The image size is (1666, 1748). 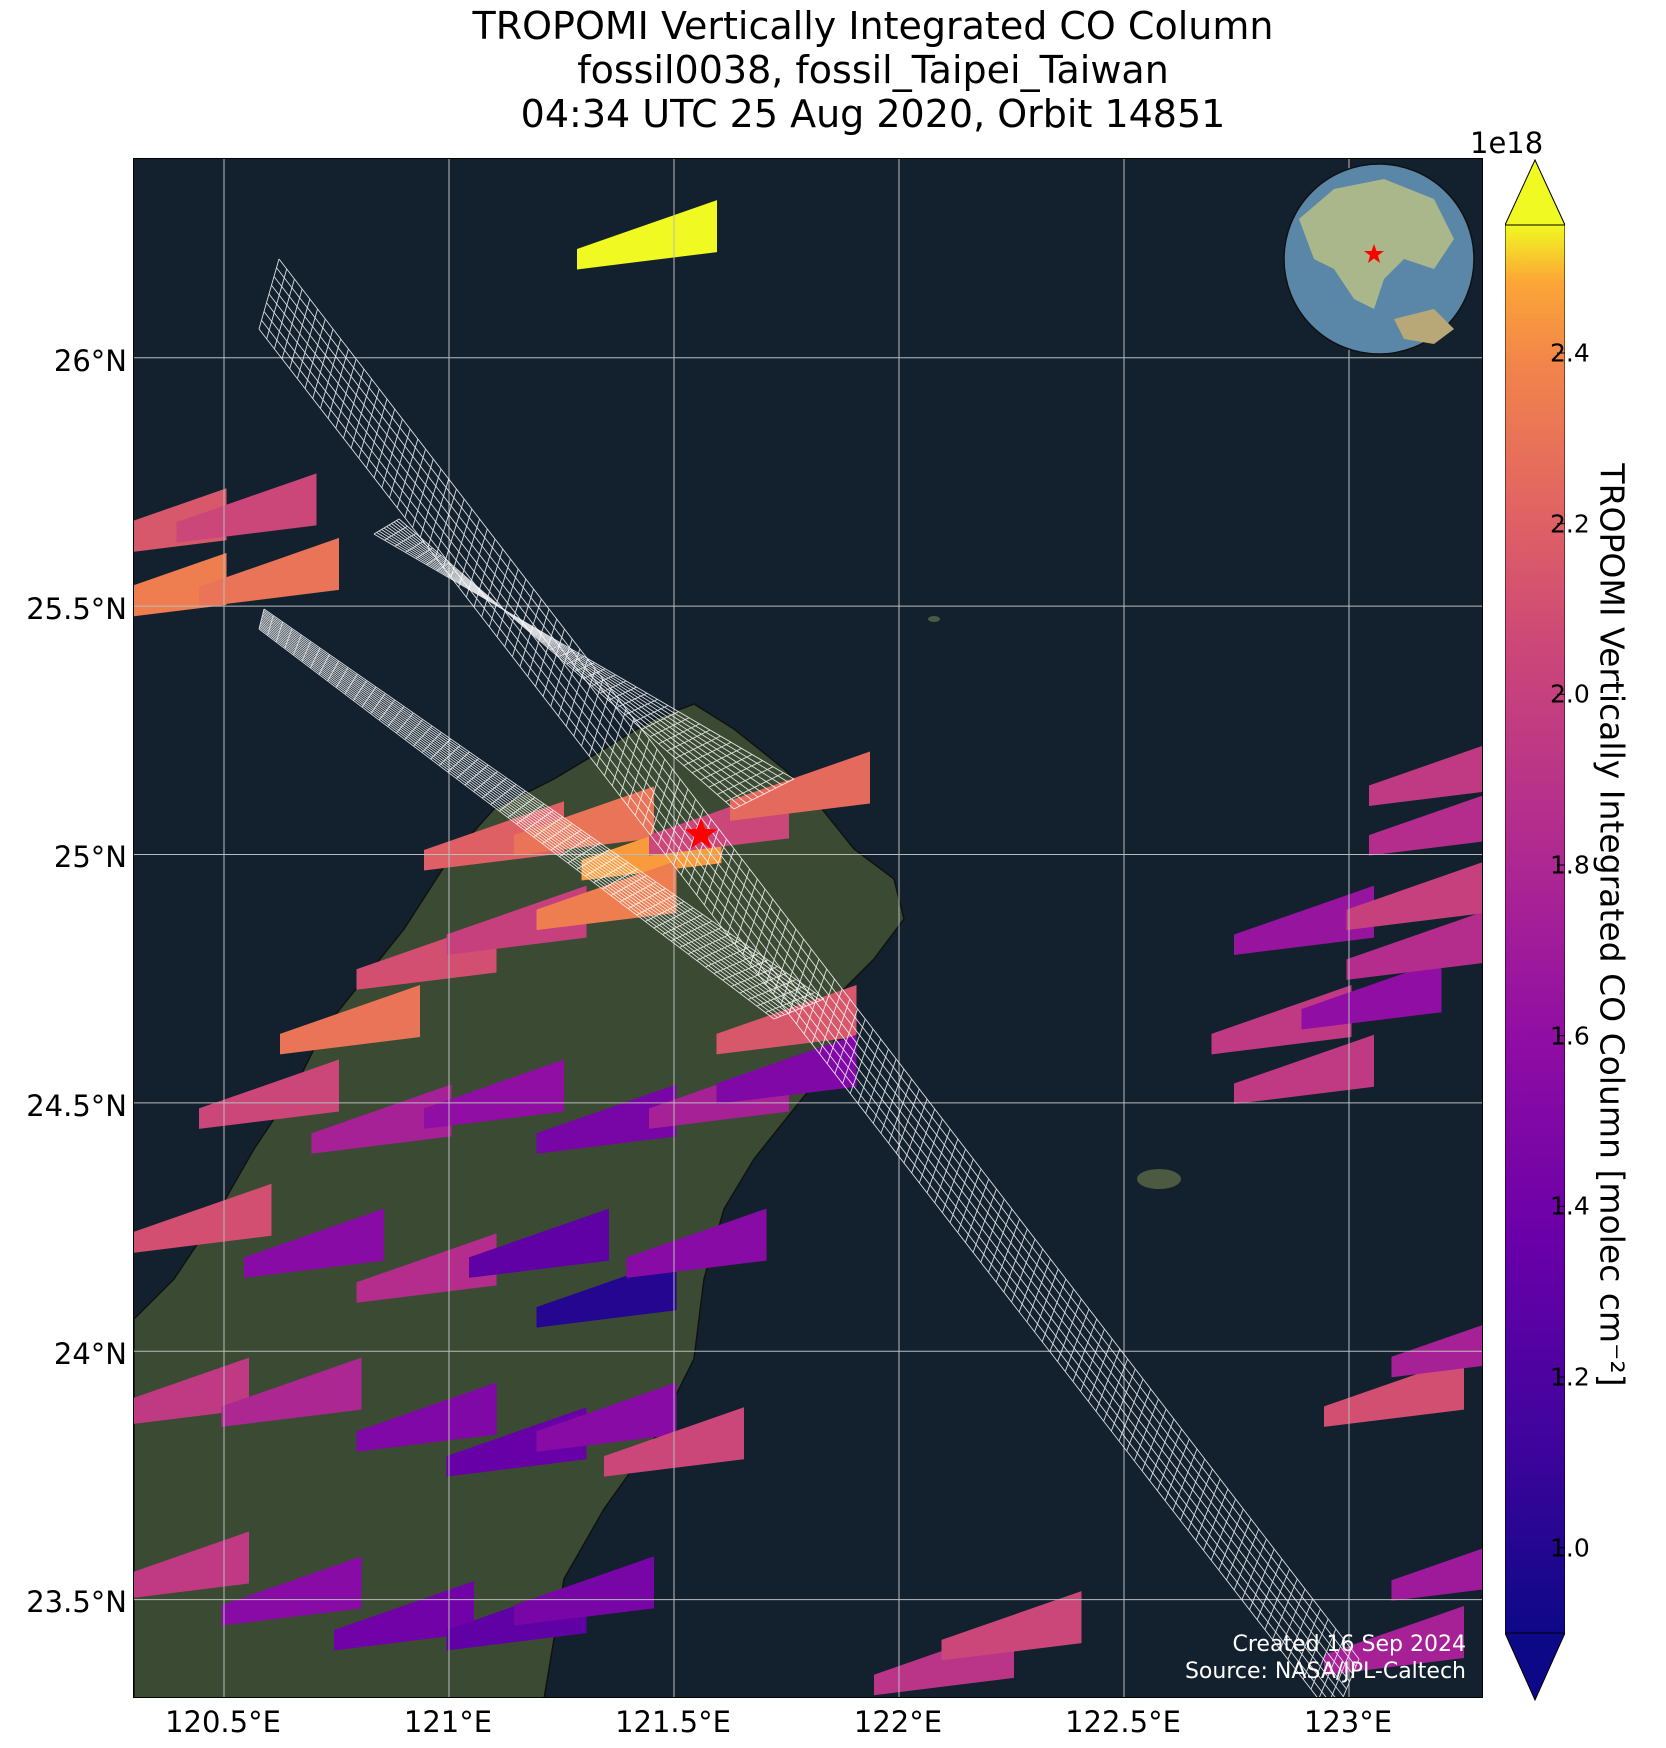 What do you see at coordinates (223, 1722) in the screenshot?
I see `lon-tick-120-5: 120.5°E` at bounding box center [223, 1722].